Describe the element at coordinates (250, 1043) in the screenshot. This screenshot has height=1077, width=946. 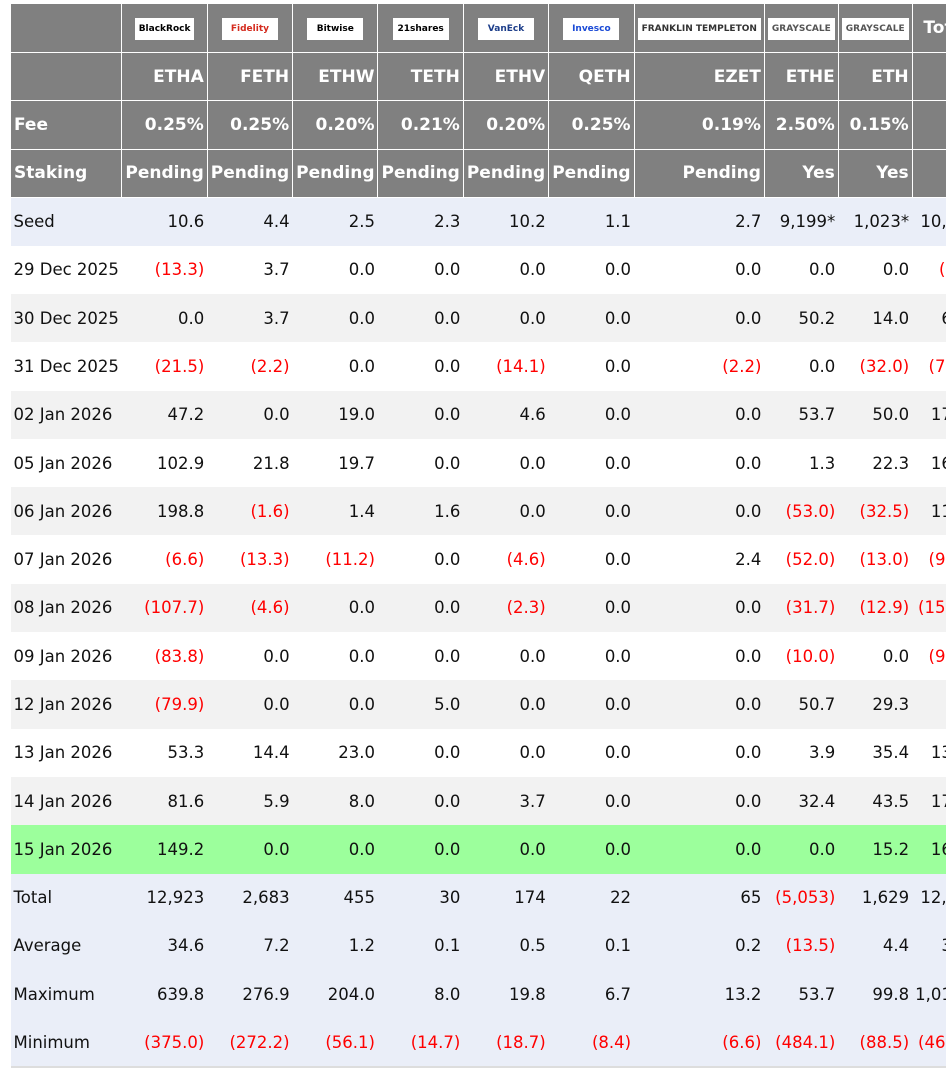
I see `flow-value: (272.2)` at that location.